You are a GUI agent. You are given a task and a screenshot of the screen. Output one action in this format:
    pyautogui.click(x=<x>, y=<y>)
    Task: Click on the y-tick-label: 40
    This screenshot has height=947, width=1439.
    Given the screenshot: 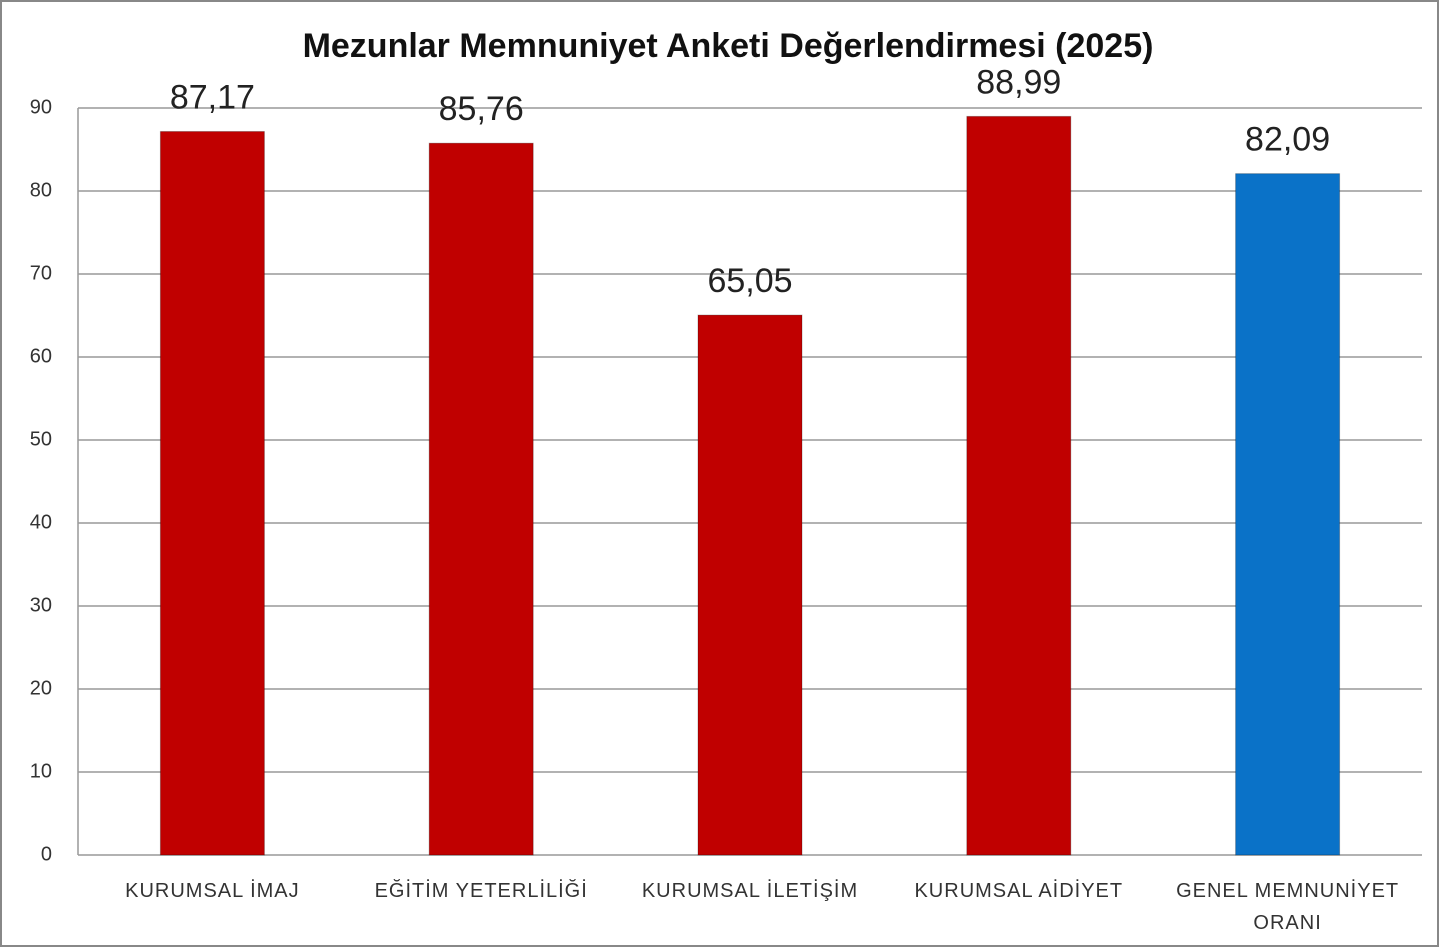 What is the action you would take?
    pyautogui.click(x=41, y=522)
    